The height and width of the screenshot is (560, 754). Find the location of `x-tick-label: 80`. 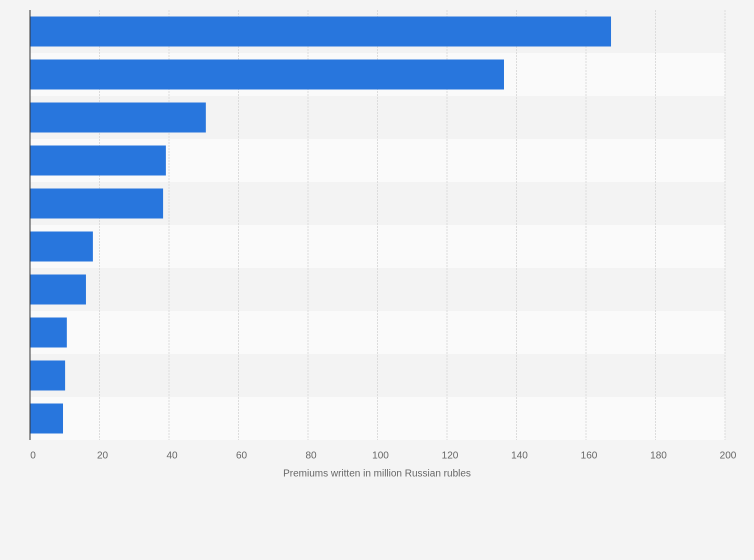

x-tick-label: 80 is located at coordinates (311, 456).